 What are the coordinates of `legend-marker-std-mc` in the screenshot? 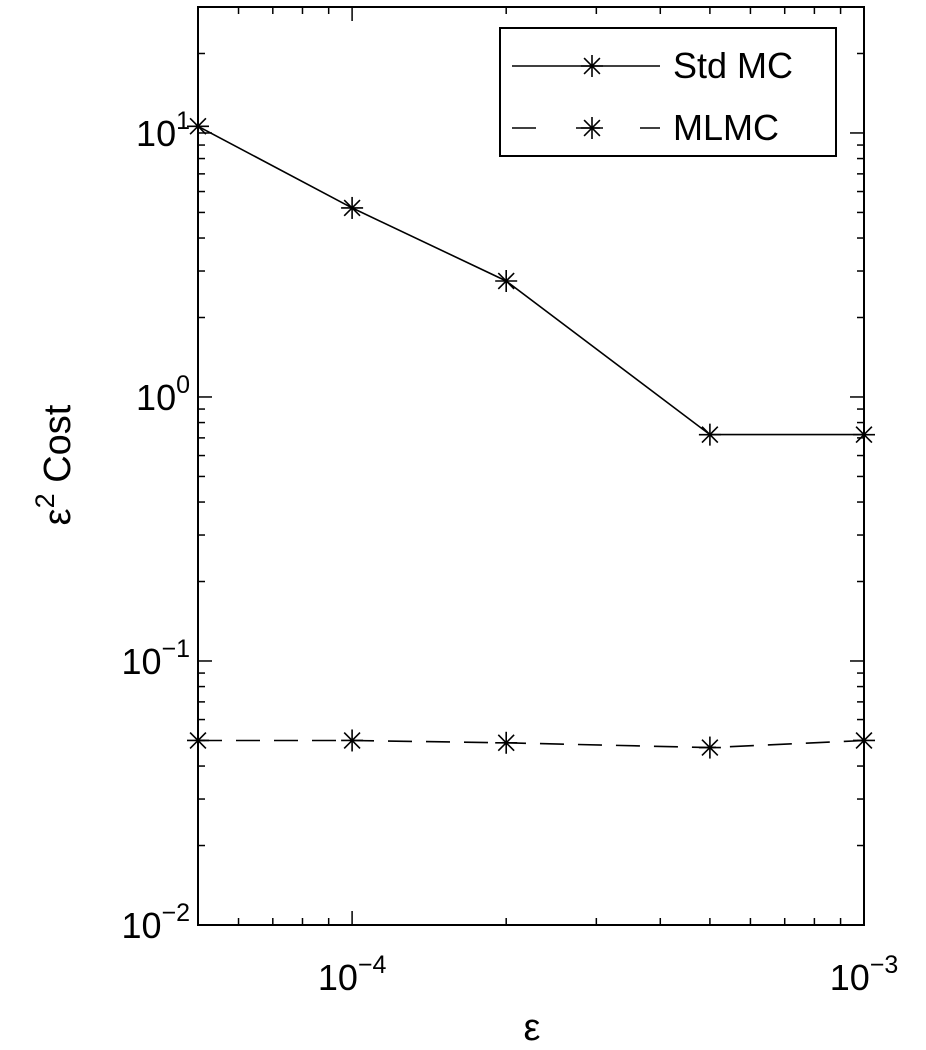 It's located at (592, 66).